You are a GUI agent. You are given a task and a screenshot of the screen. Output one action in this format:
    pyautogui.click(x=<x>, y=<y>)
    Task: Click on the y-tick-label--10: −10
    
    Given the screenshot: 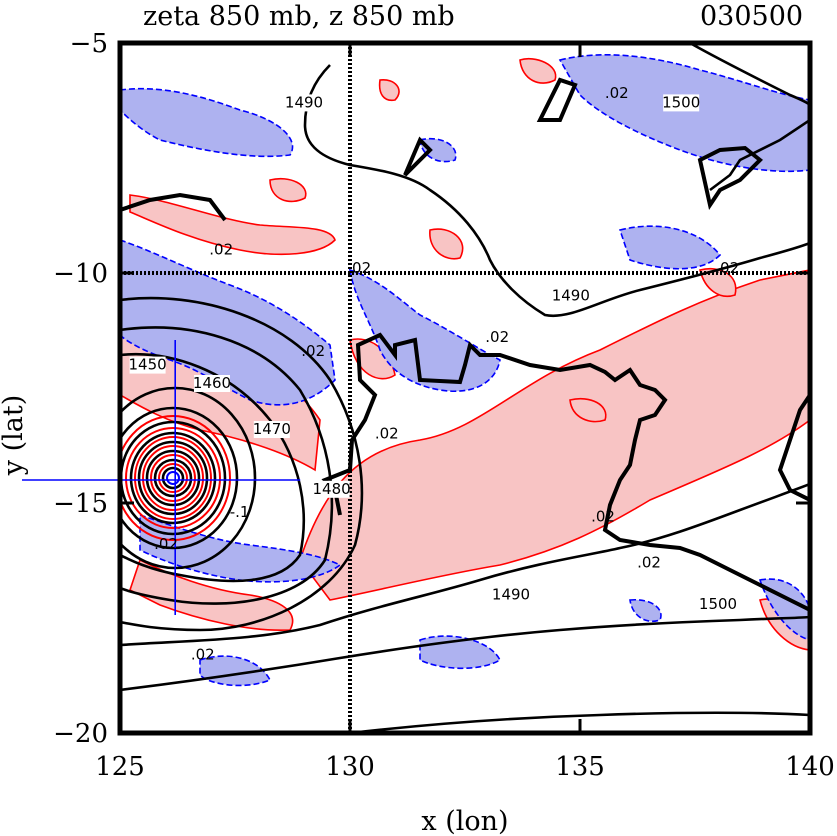 What is the action you would take?
    pyautogui.click(x=80, y=274)
    